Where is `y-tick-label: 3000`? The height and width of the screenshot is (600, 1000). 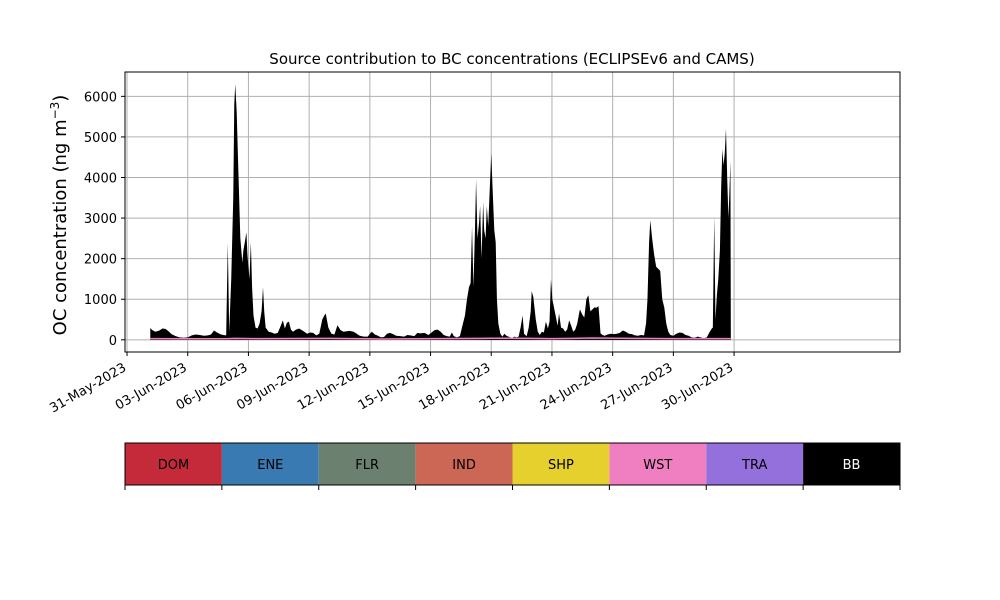
y-tick-label: 3000 is located at coordinates (100, 219).